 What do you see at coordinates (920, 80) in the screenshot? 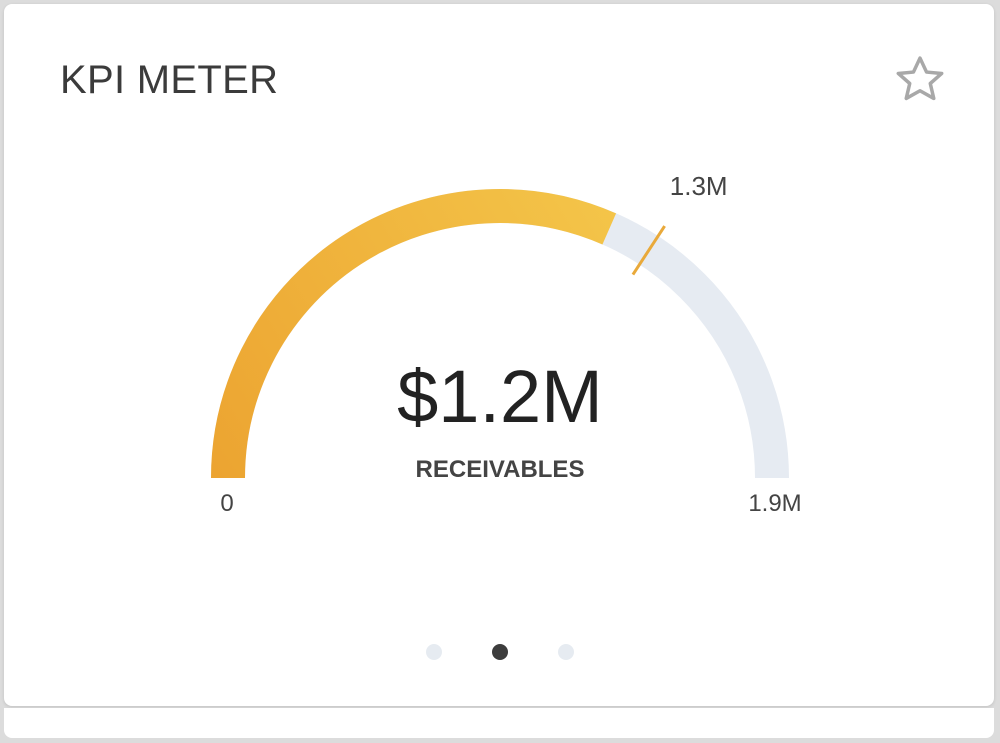
I see `star-icon` at bounding box center [920, 80].